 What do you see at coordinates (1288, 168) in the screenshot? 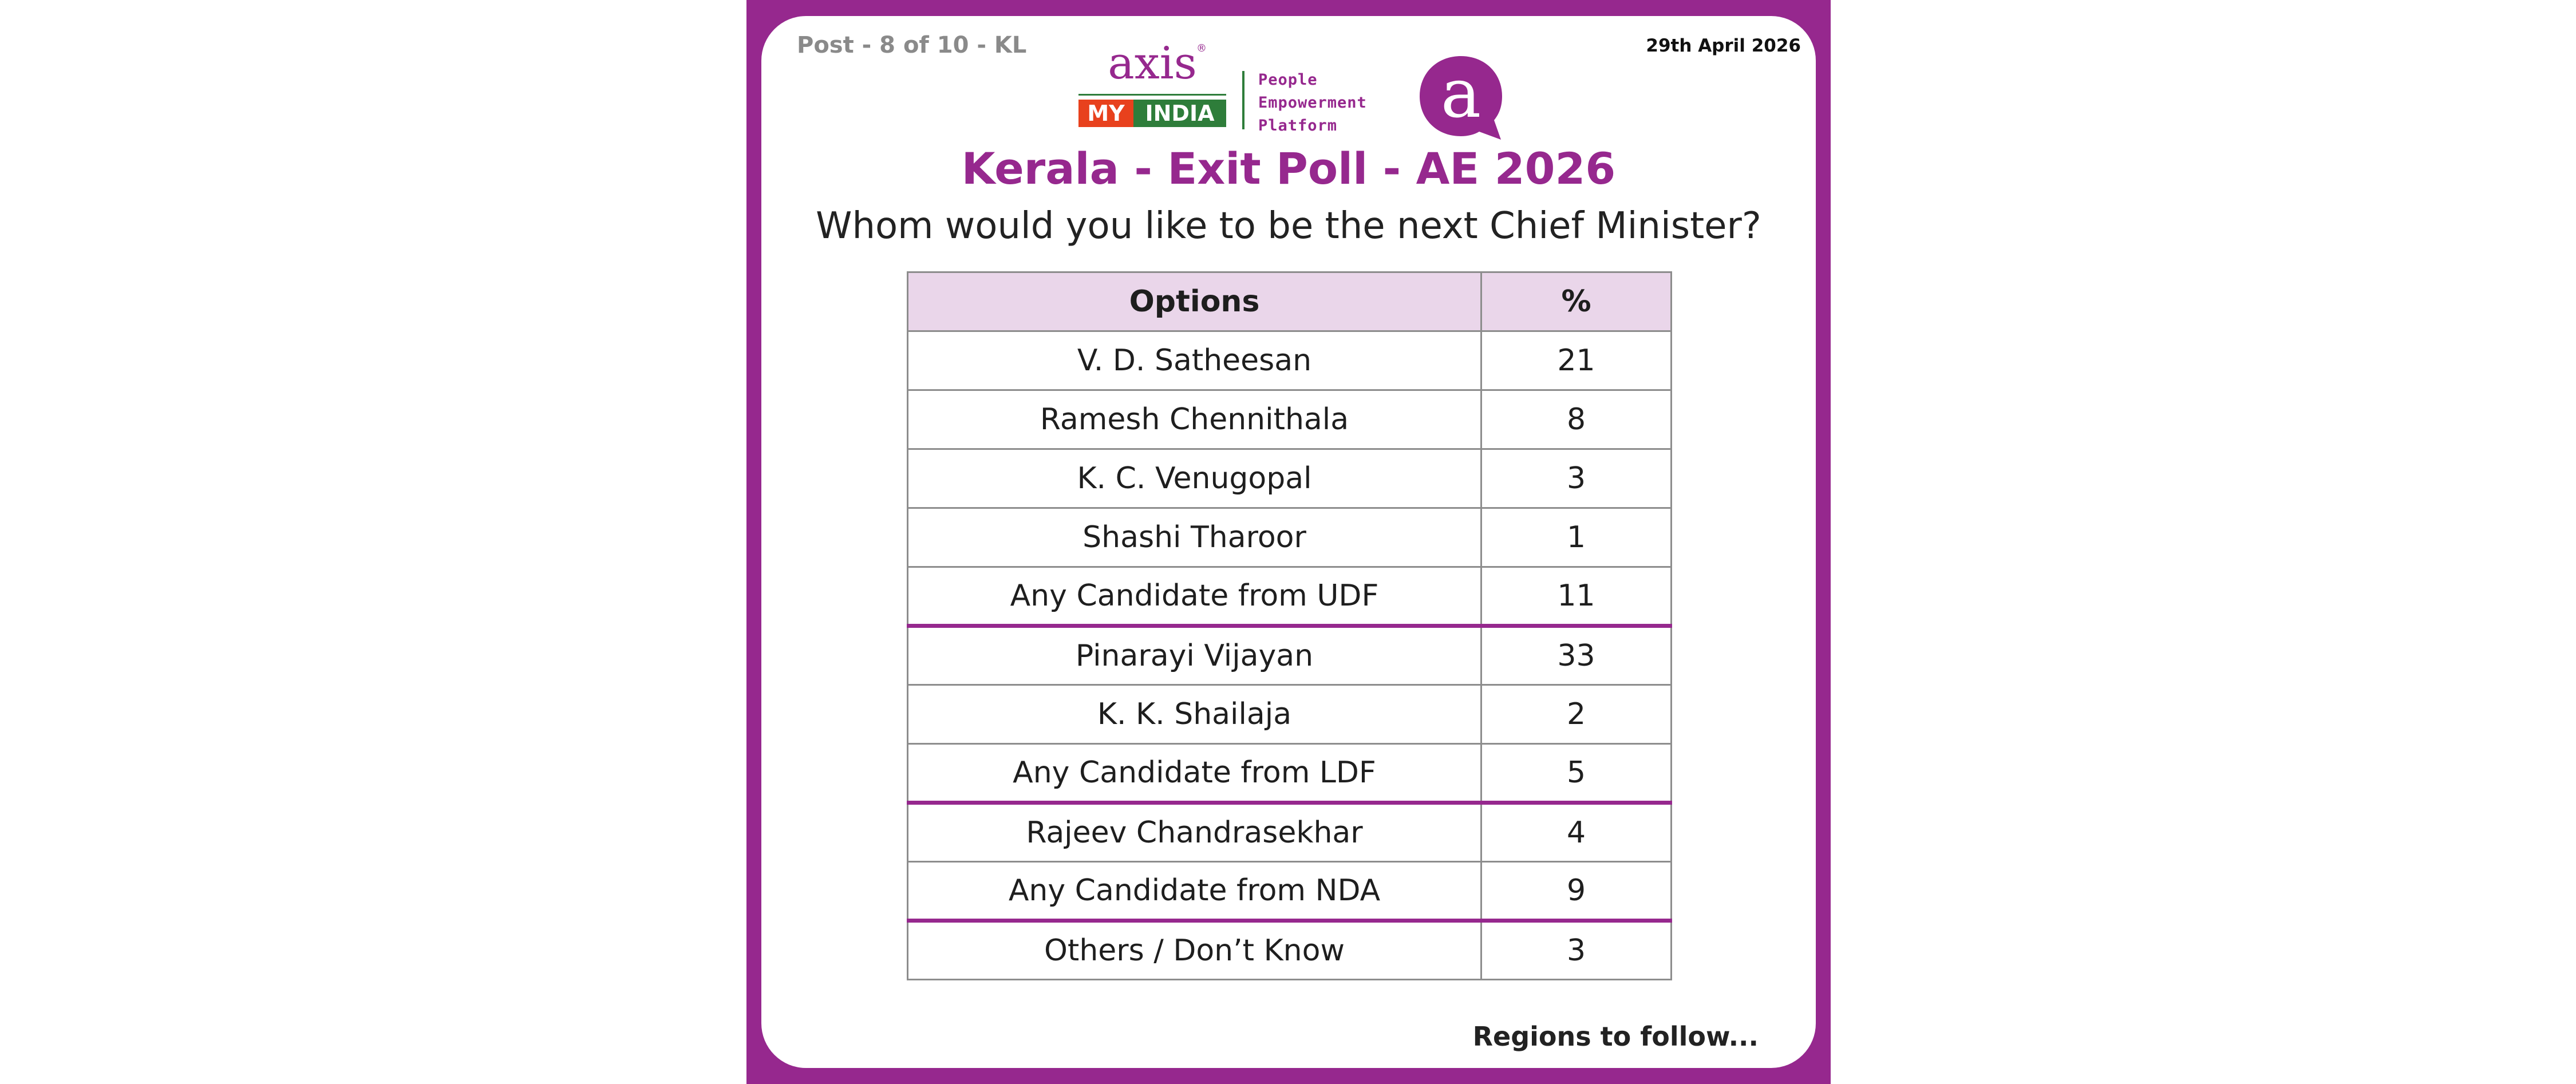
I see `page-title: Kerala - Exit Poll - AE 2026` at bounding box center [1288, 168].